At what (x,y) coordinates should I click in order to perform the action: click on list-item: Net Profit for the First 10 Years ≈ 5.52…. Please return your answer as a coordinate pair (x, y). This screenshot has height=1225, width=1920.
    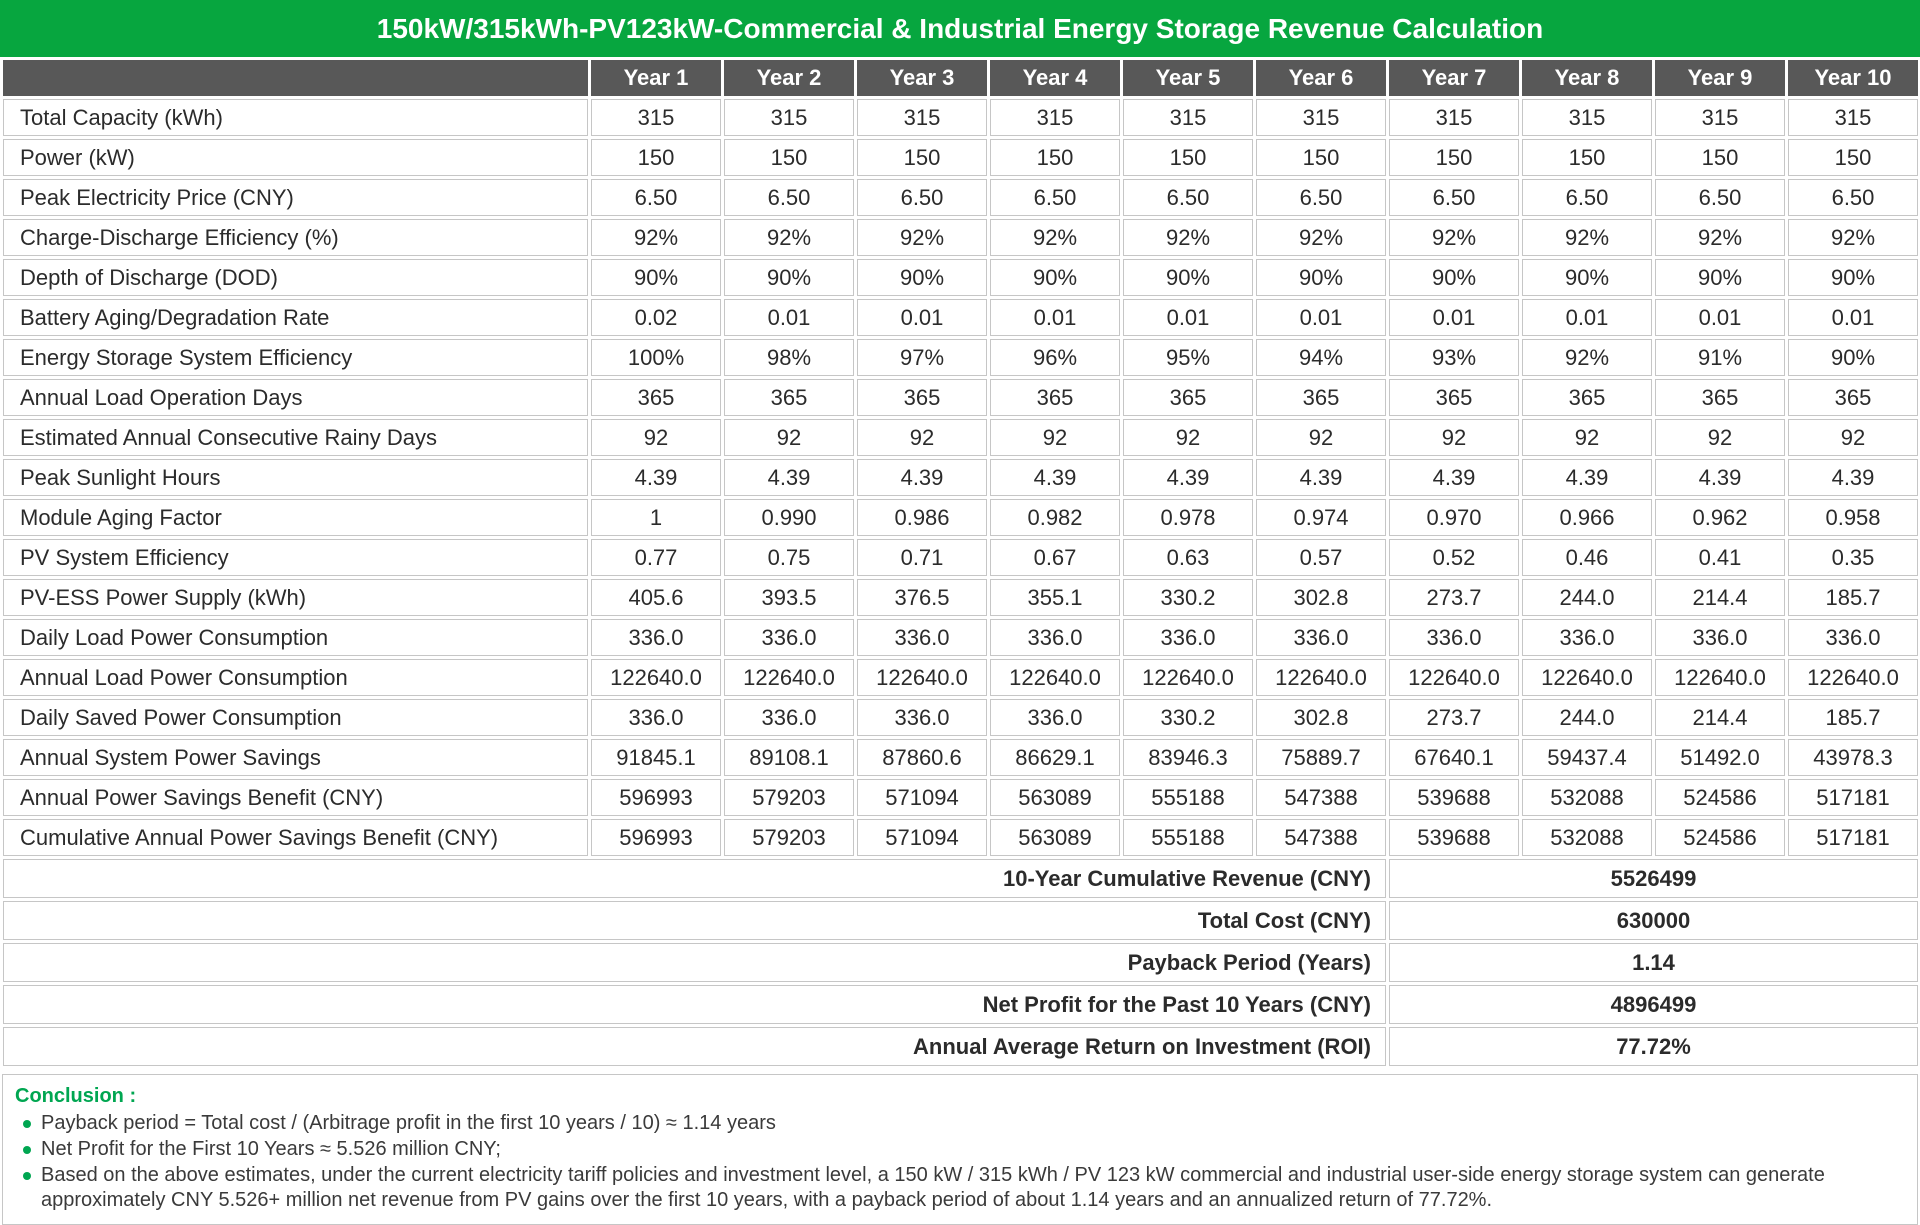
    Looking at the image, I should click on (959, 1149).